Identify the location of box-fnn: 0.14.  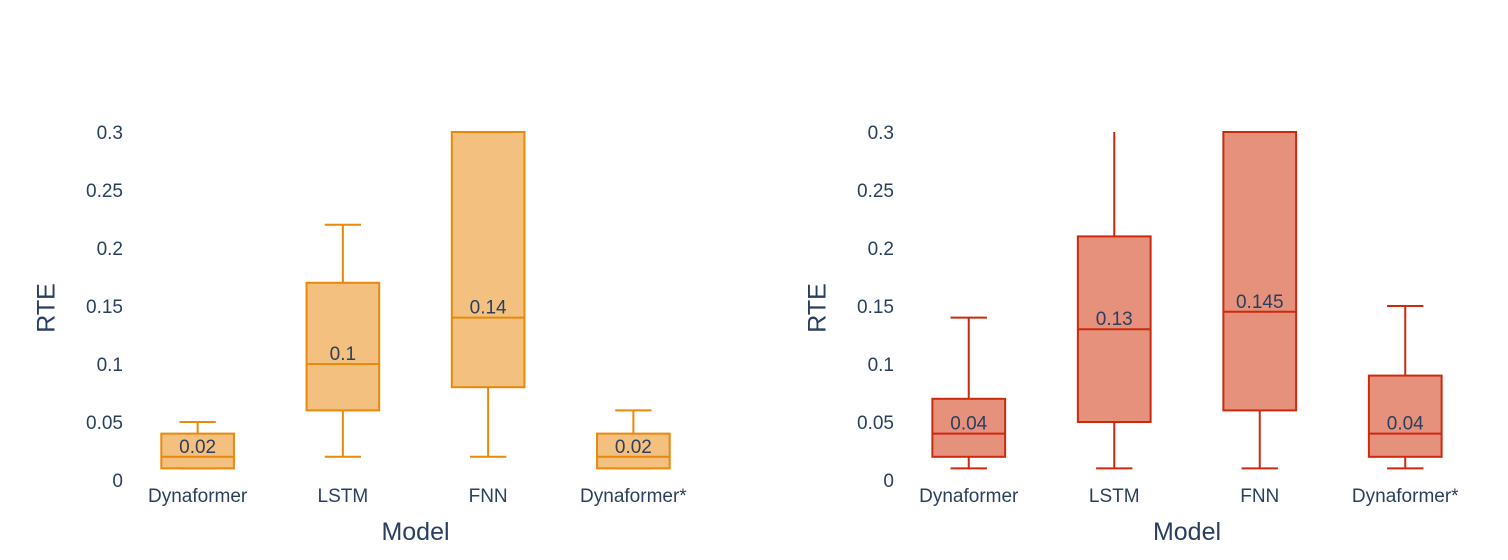
(488, 294).